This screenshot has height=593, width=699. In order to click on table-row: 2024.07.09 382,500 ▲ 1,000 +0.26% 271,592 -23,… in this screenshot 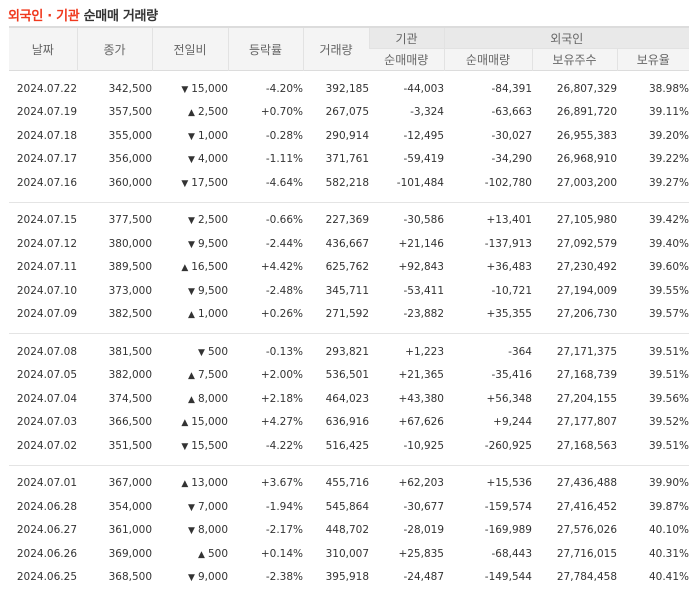, I will do `click(349, 315)`.